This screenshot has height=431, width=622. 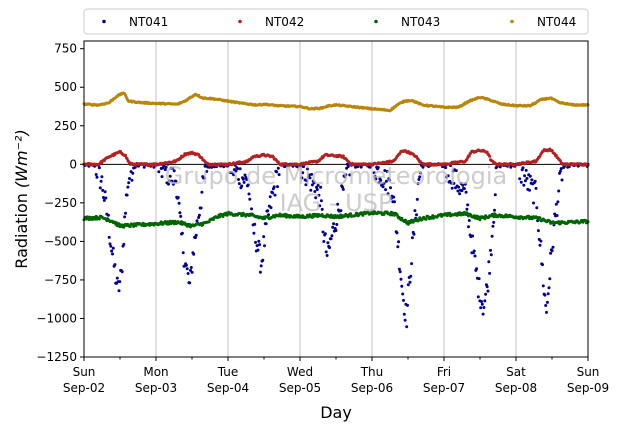 What do you see at coordinates (60, 203) in the screenshot?
I see `y-tick-label: −250` at bounding box center [60, 203].